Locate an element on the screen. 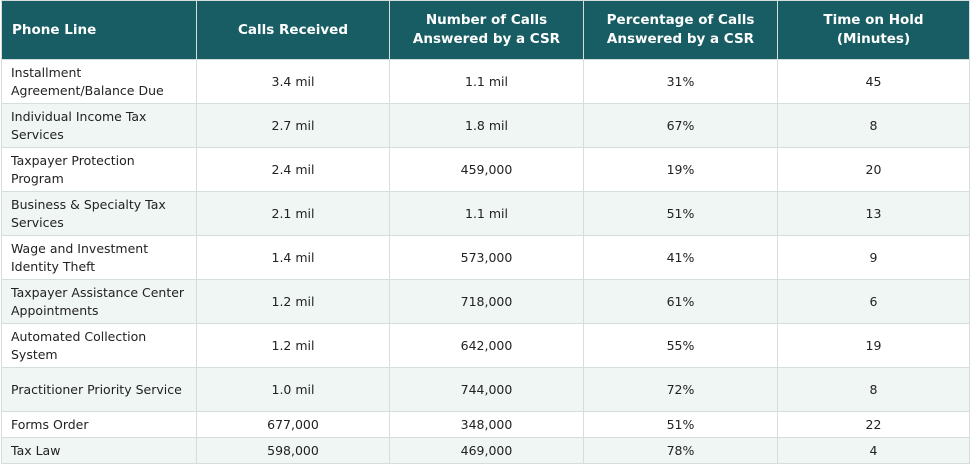 The width and height of the screenshot is (970, 469). value-cell: 2.7 mil is located at coordinates (293, 125).